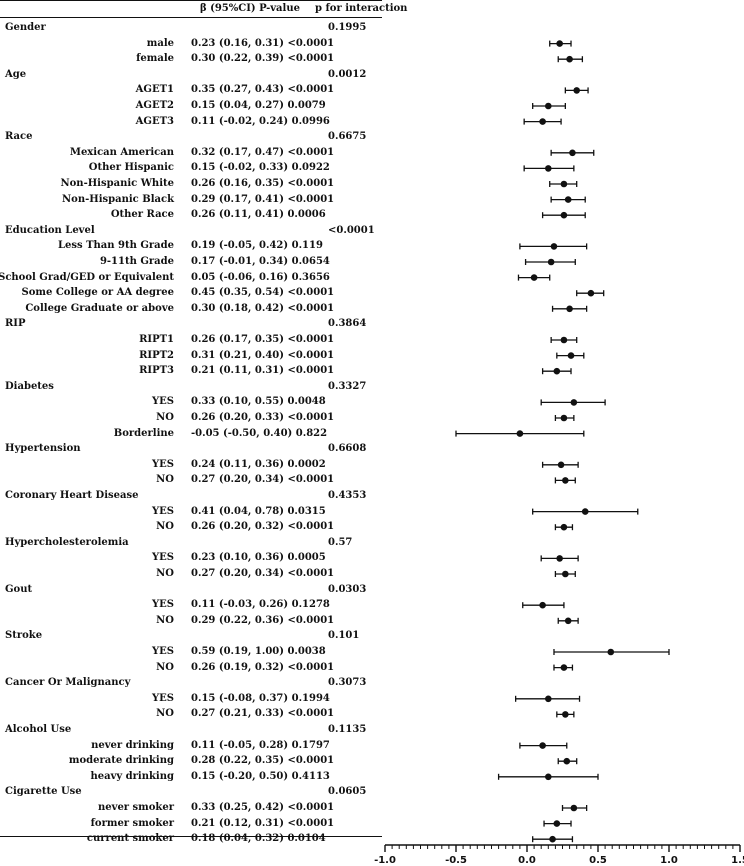 This screenshot has height=866, width=744. What do you see at coordinates (258, 651) in the screenshot?
I see `estimate-text: 0.59 (0.19, 1.00) 0.0038` at bounding box center [258, 651].